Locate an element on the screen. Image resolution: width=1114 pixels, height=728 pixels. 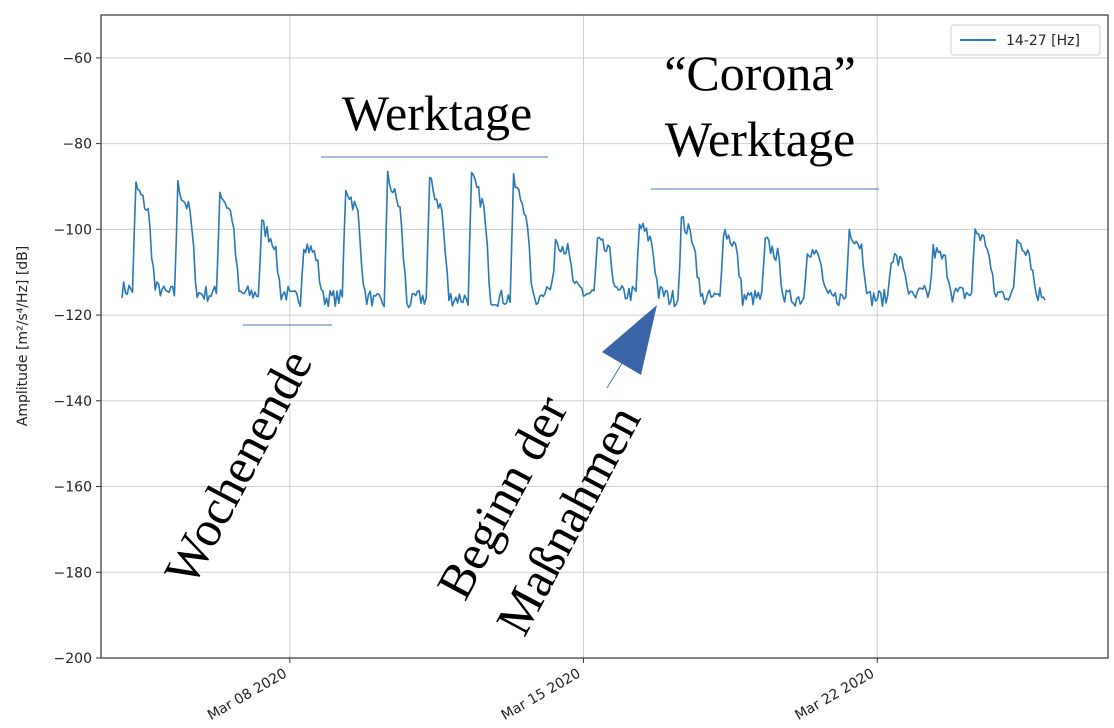
annotation-werktage: Werktage is located at coordinates (437, 113).